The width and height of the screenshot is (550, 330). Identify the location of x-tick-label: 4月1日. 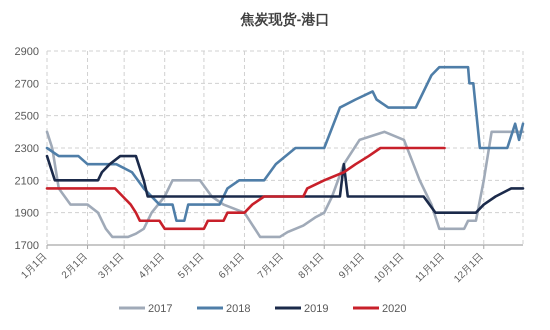
(152, 266).